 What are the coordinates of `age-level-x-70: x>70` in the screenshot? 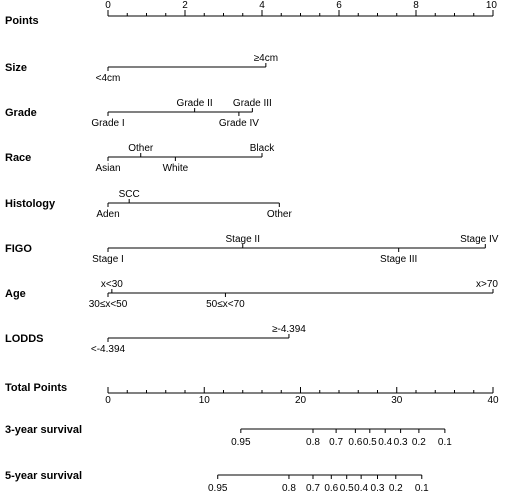 It's located at (487, 284).